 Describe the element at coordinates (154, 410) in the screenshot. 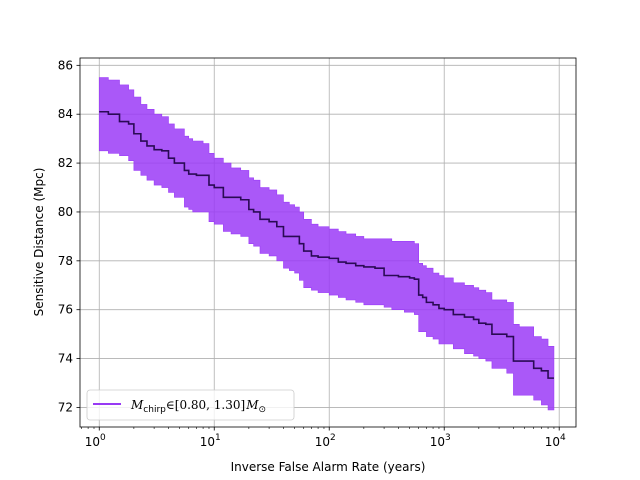

I see `legend-label-sub: chirp` at that location.